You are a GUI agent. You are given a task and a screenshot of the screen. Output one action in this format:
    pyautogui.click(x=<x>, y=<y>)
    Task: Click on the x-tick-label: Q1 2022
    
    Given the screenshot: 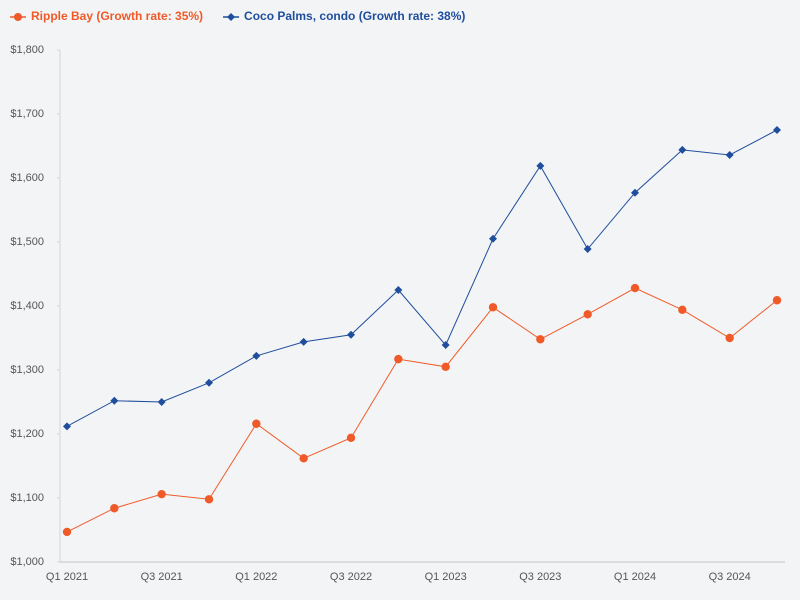 What is the action you would take?
    pyautogui.click(x=256, y=577)
    